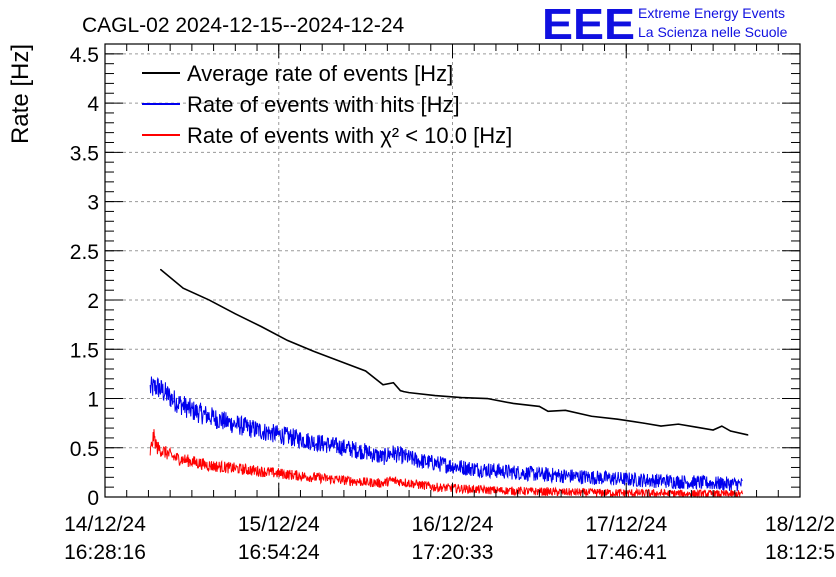 The width and height of the screenshot is (836, 577). What do you see at coordinates (105, 524) in the screenshot?
I see `x-tick-label-date: 14/12/24` at bounding box center [105, 524].